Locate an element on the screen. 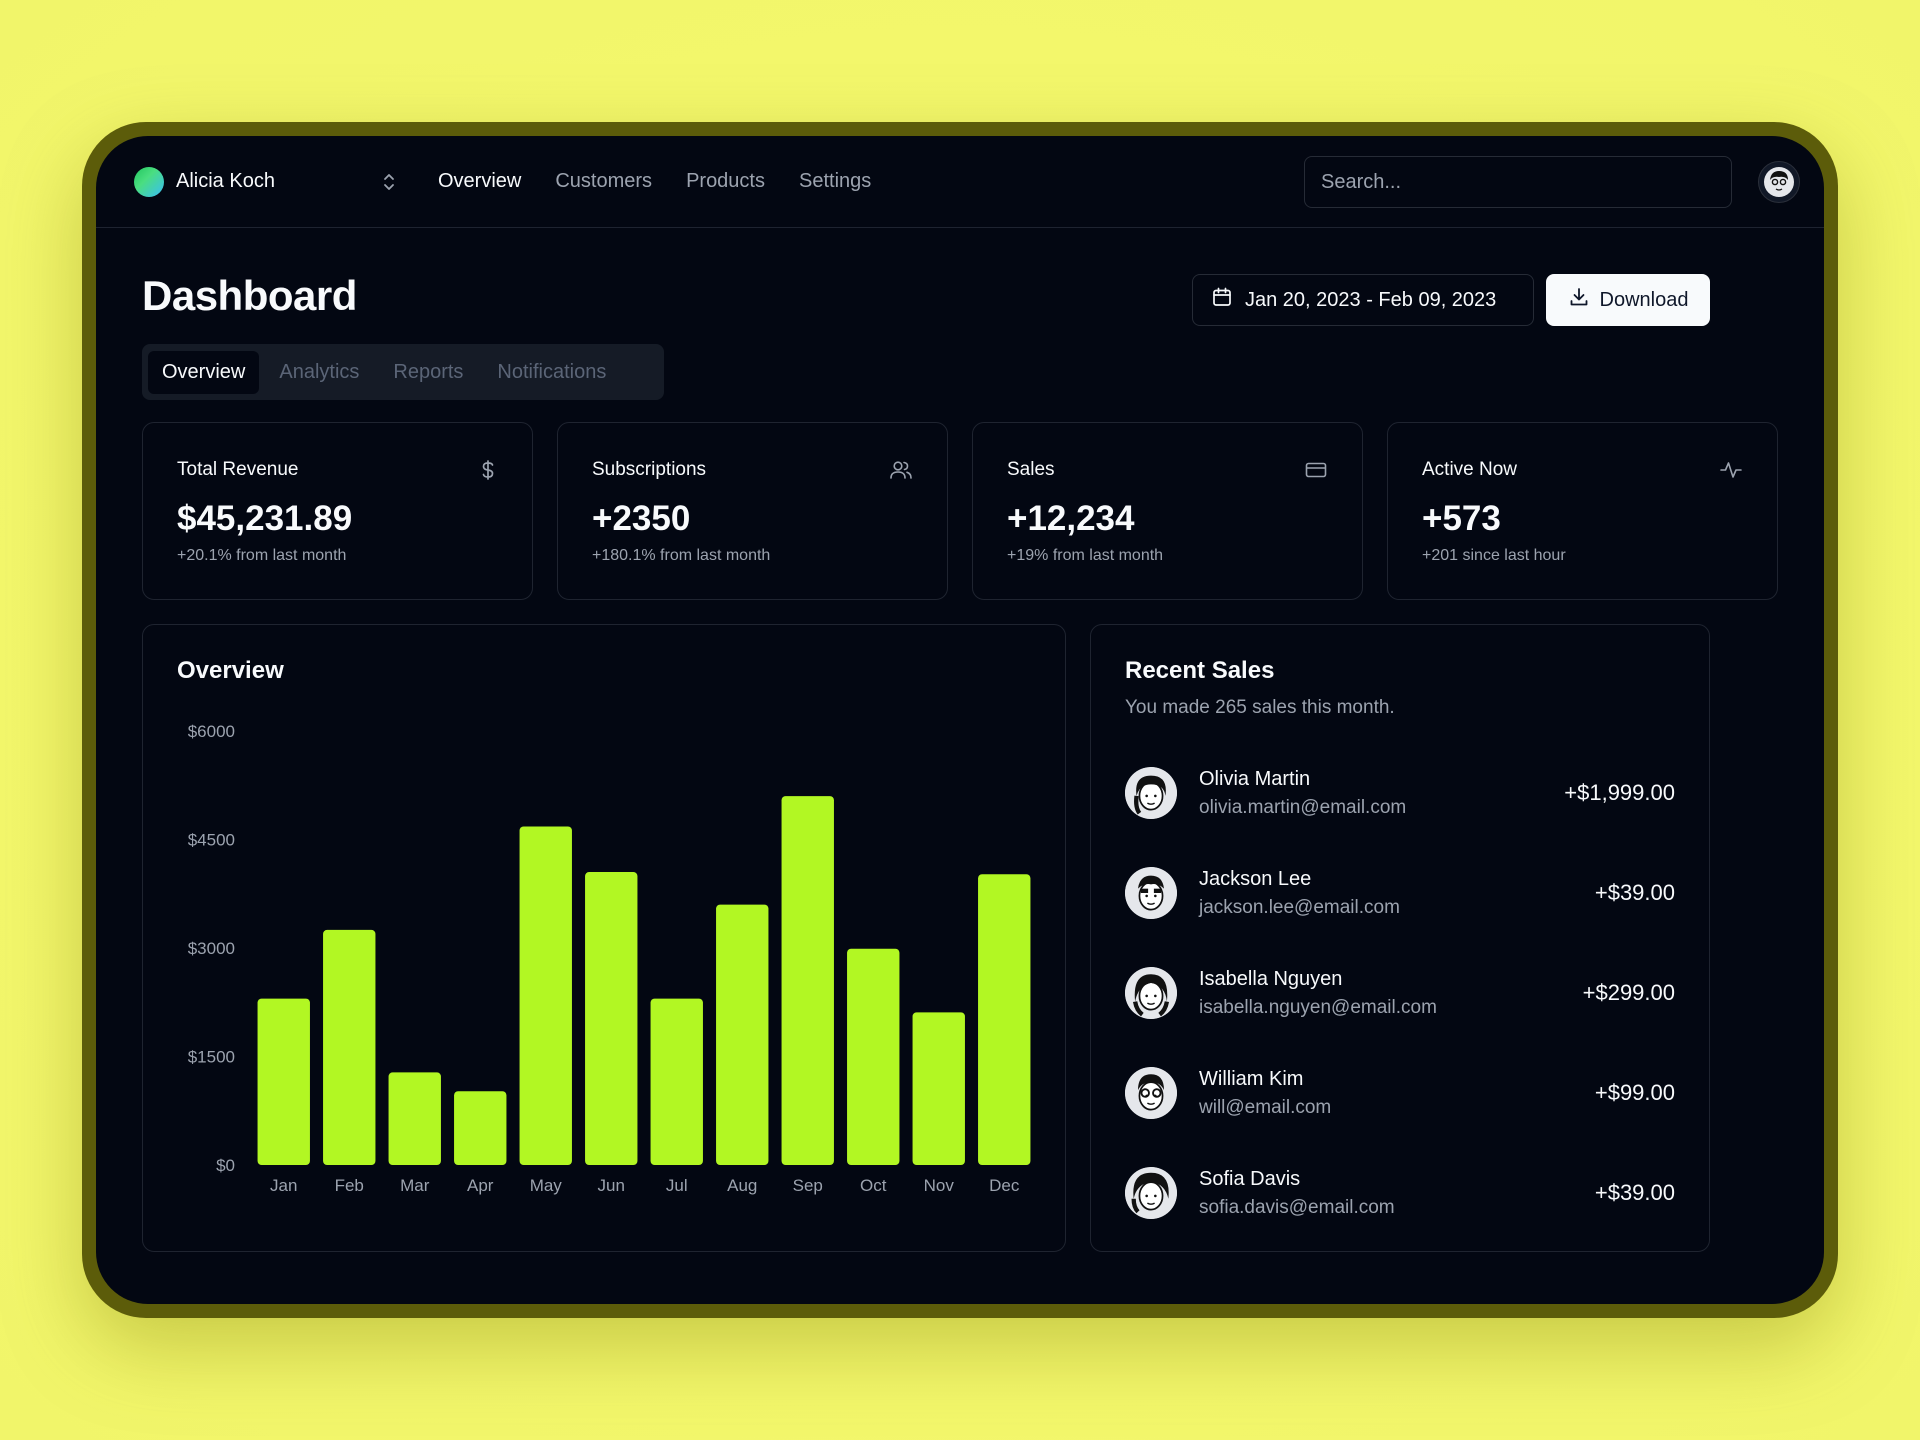 The width and height of the screenshot is (1920, 1440). bar-nov is located at coordinates (938, 1088).